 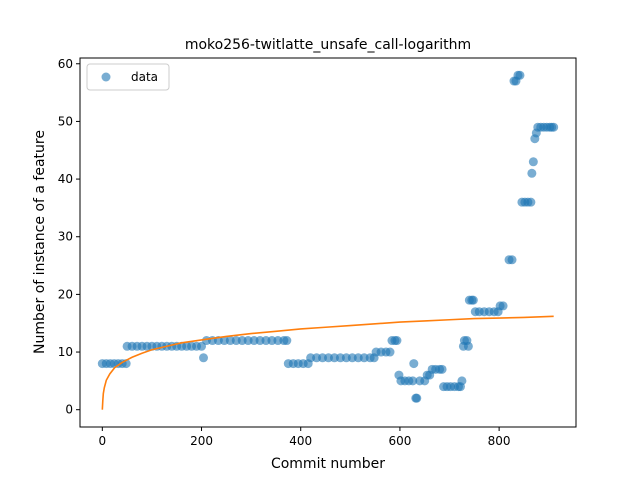 I want to click on x-tick-label: 0, so click(x=102, y=441).